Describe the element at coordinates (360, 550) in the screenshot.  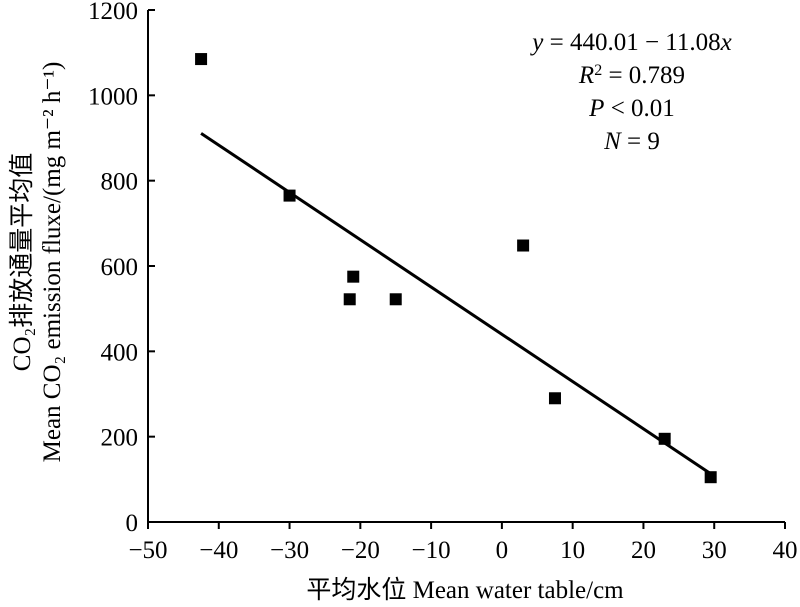
I see `x-tick-label: −20` at that location.